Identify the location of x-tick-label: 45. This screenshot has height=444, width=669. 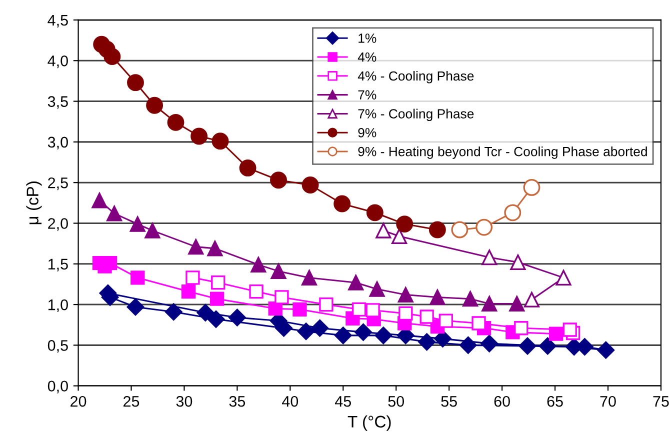
(342, 401).